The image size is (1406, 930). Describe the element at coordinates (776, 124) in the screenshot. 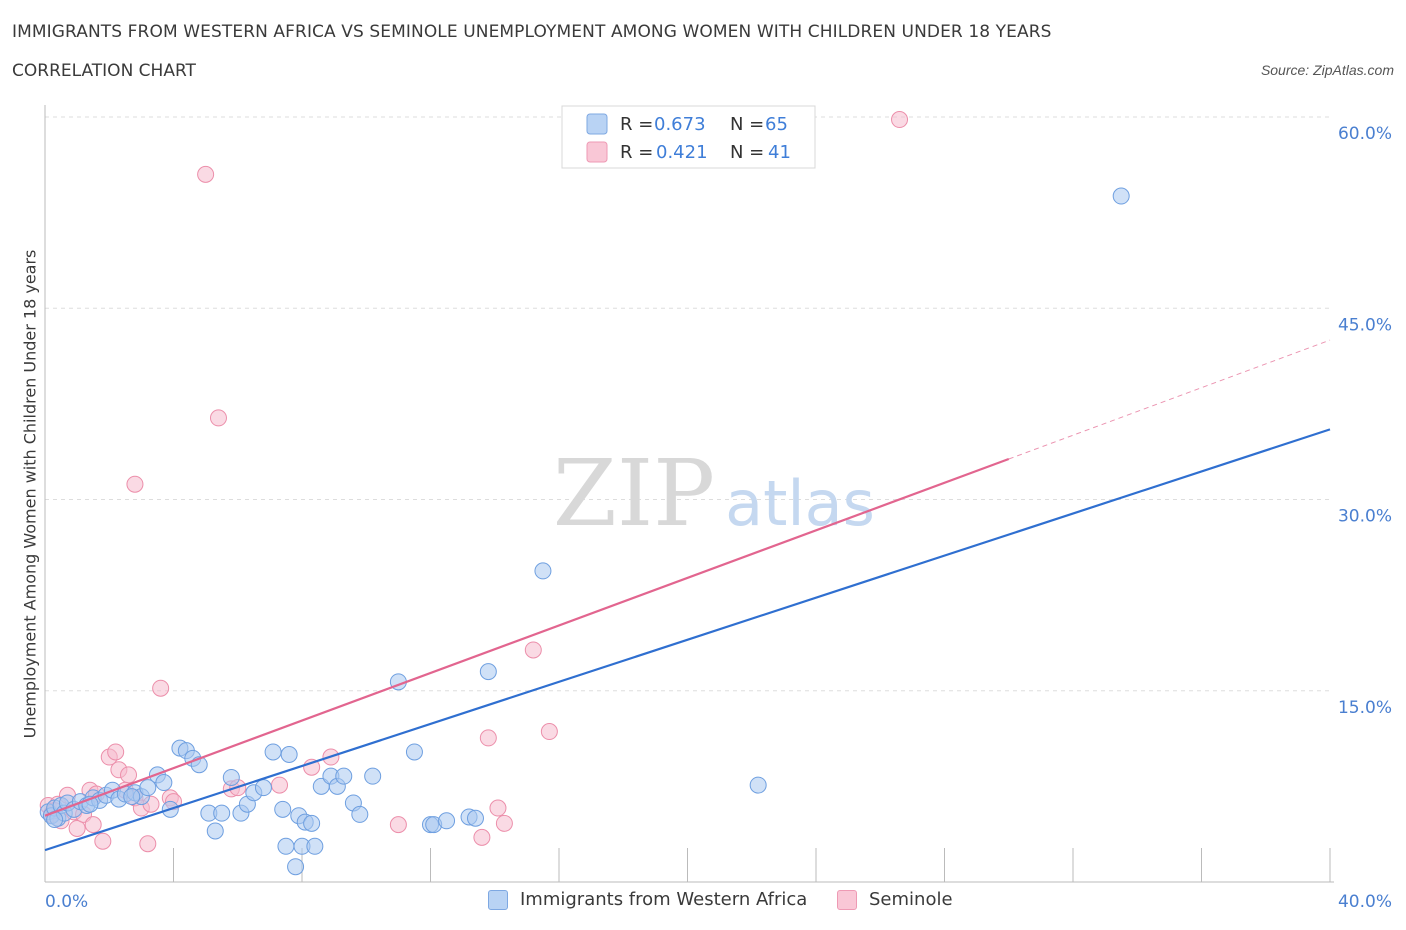

I see `legend-n-value-blue: 65` at that location.